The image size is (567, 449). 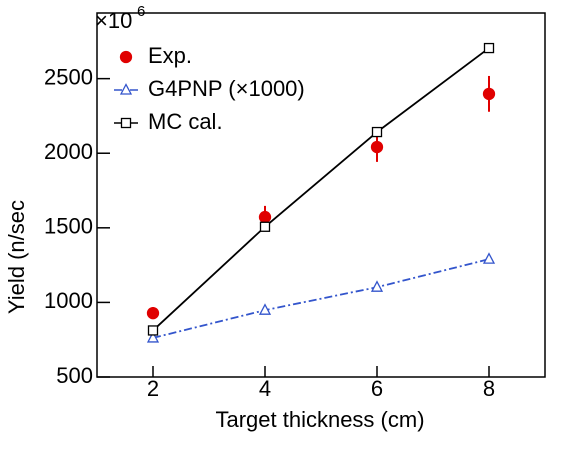 I want to click on x-tick-label: 4, so click(x=265, y=388).